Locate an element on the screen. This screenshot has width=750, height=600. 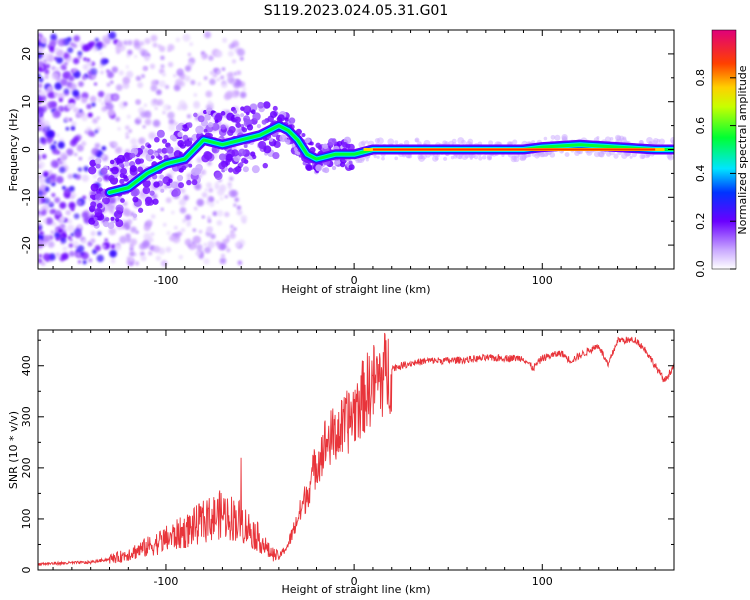
spectrogram-x-tick-label: 0 is located at coordinates (354, 280).